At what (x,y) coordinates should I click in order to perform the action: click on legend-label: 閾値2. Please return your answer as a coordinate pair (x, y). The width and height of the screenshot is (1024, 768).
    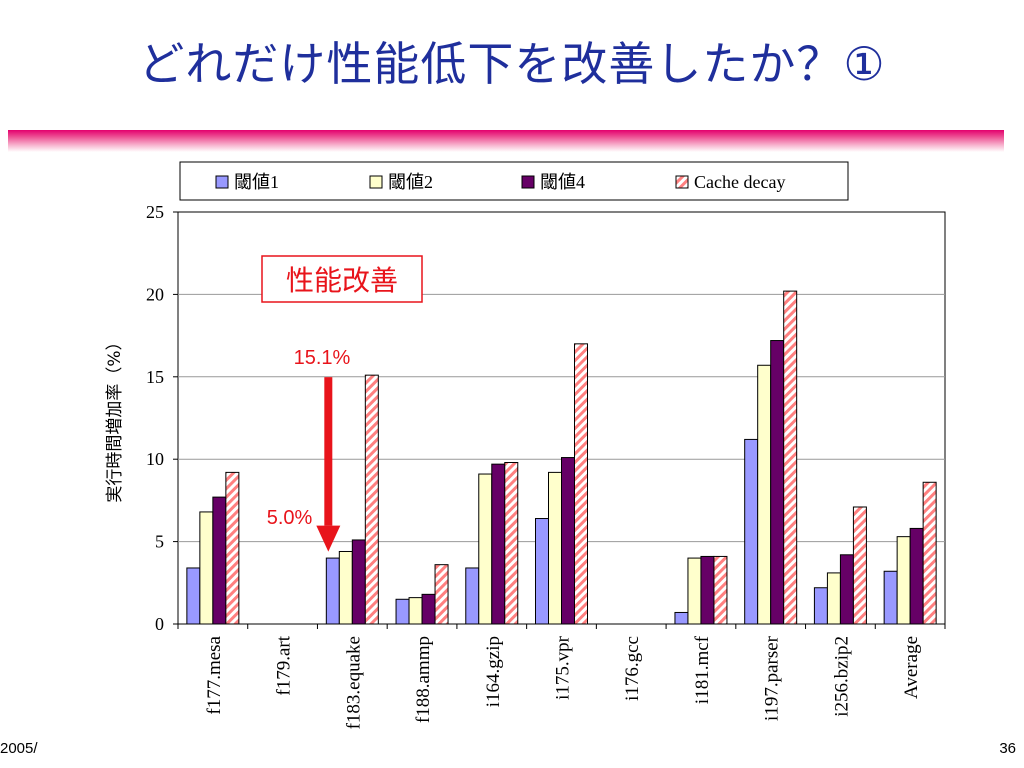
    Looking at the image, I should click on (410, 182).